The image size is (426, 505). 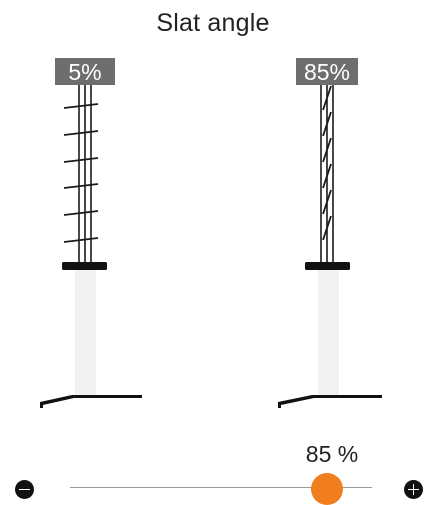 I want to click on page-title: Slat angle, so click(x=213, y=23).